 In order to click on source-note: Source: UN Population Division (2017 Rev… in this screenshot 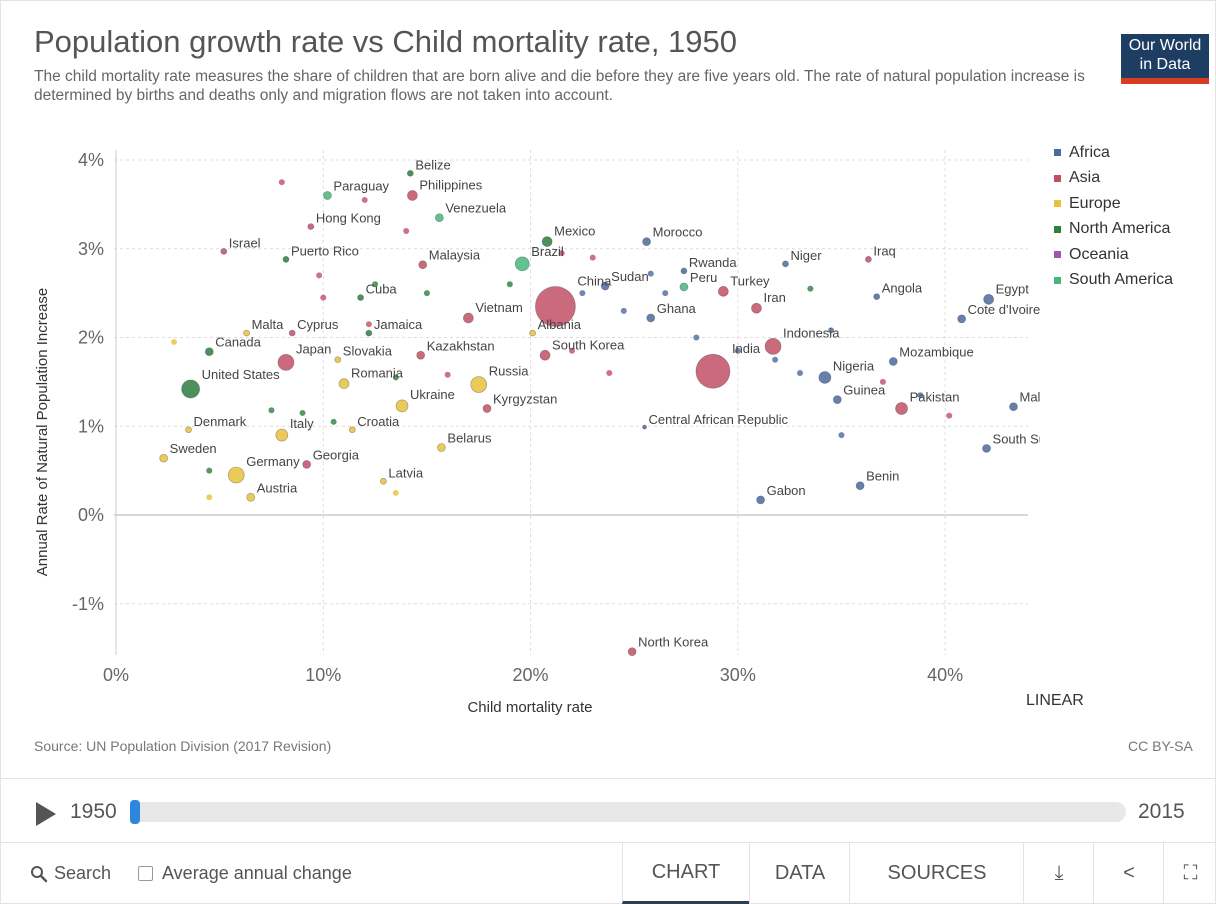, I will do `click(183, 746)`.